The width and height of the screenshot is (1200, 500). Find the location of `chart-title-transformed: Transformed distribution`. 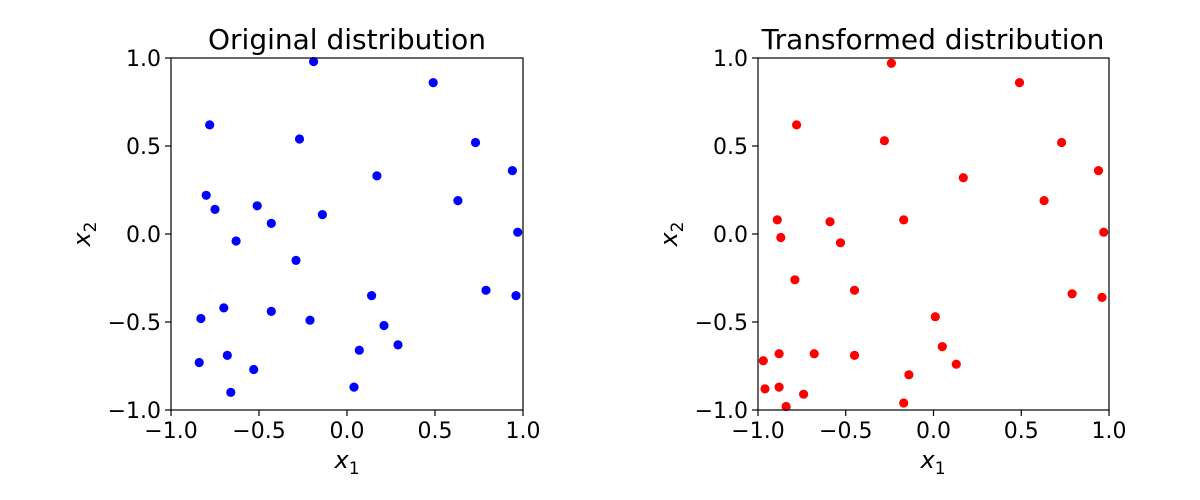

chart-title-transformed: Transformed distribution is located at coordinates (933, 39).